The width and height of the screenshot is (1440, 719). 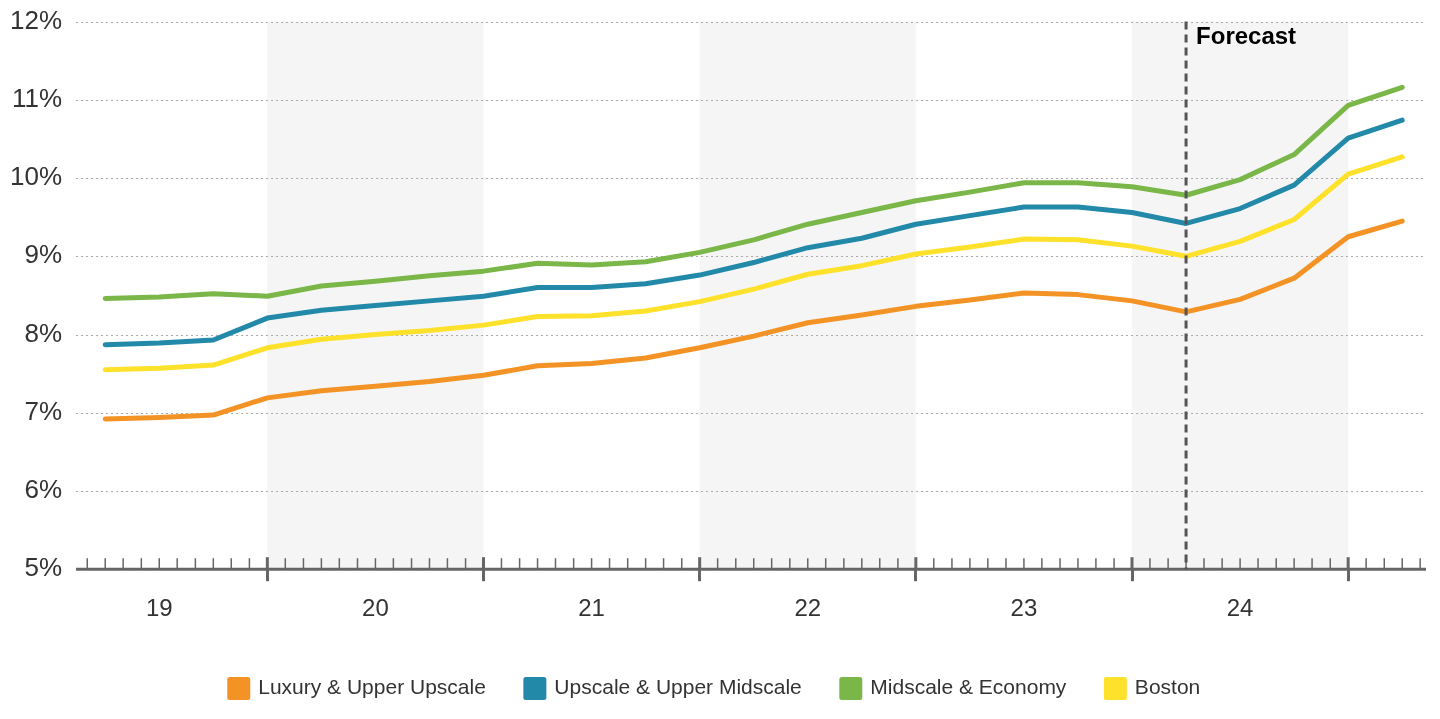 I want to click on legend-label: Boston, so click(x=1167, y=687).